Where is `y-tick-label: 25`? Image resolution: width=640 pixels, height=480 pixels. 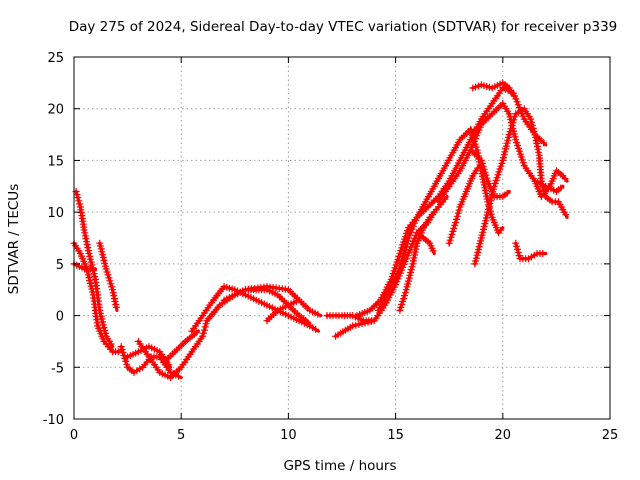 y-tick-label: 25 is located at coordinates (55, 58).